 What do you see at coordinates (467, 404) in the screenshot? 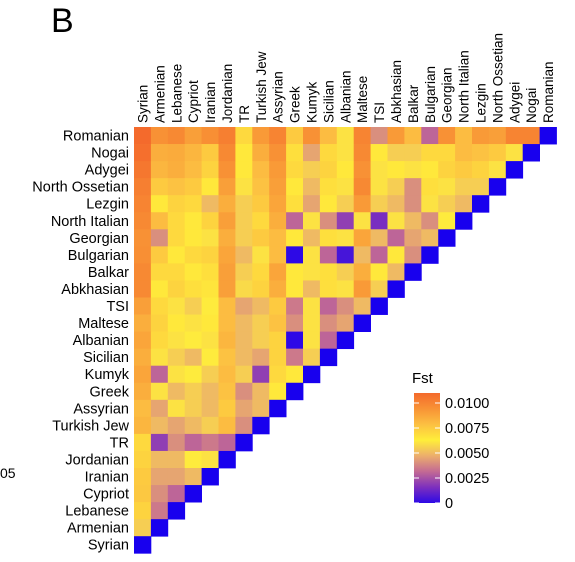
I see `legend-tick-label: 0.0100` at bounding box center [467, 404].